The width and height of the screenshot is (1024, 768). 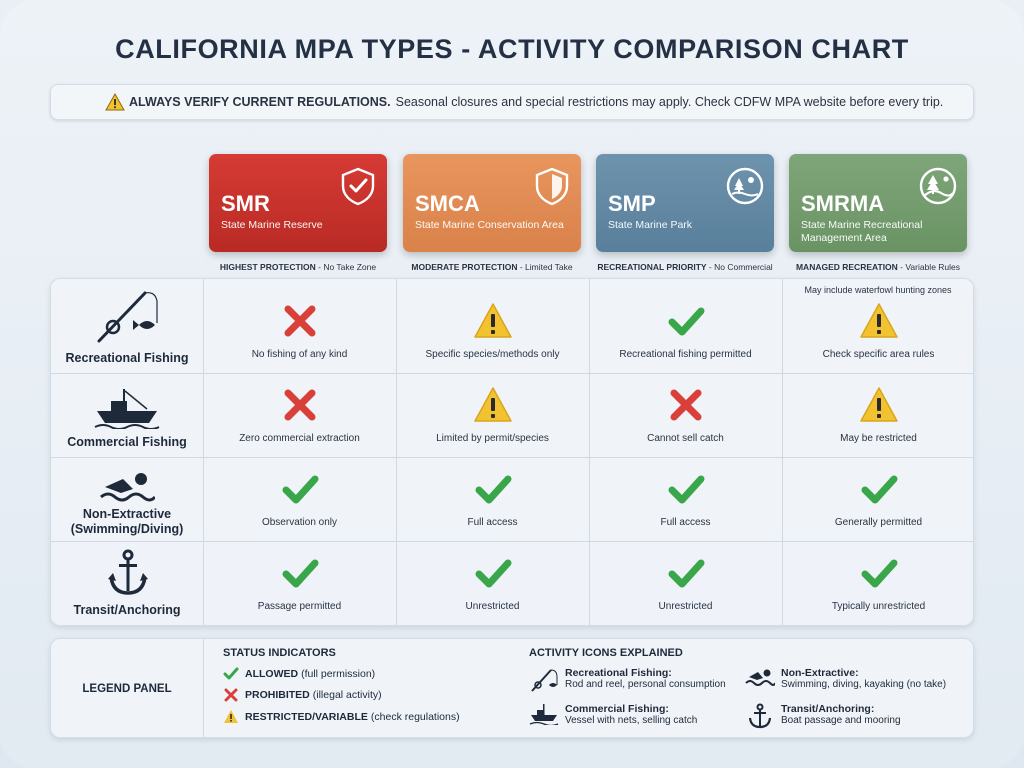 What do you see at coordinates (346, 267) in the screenshot?
I see `protection-rest: - No Take Zone` at bounding box center [346, 267].